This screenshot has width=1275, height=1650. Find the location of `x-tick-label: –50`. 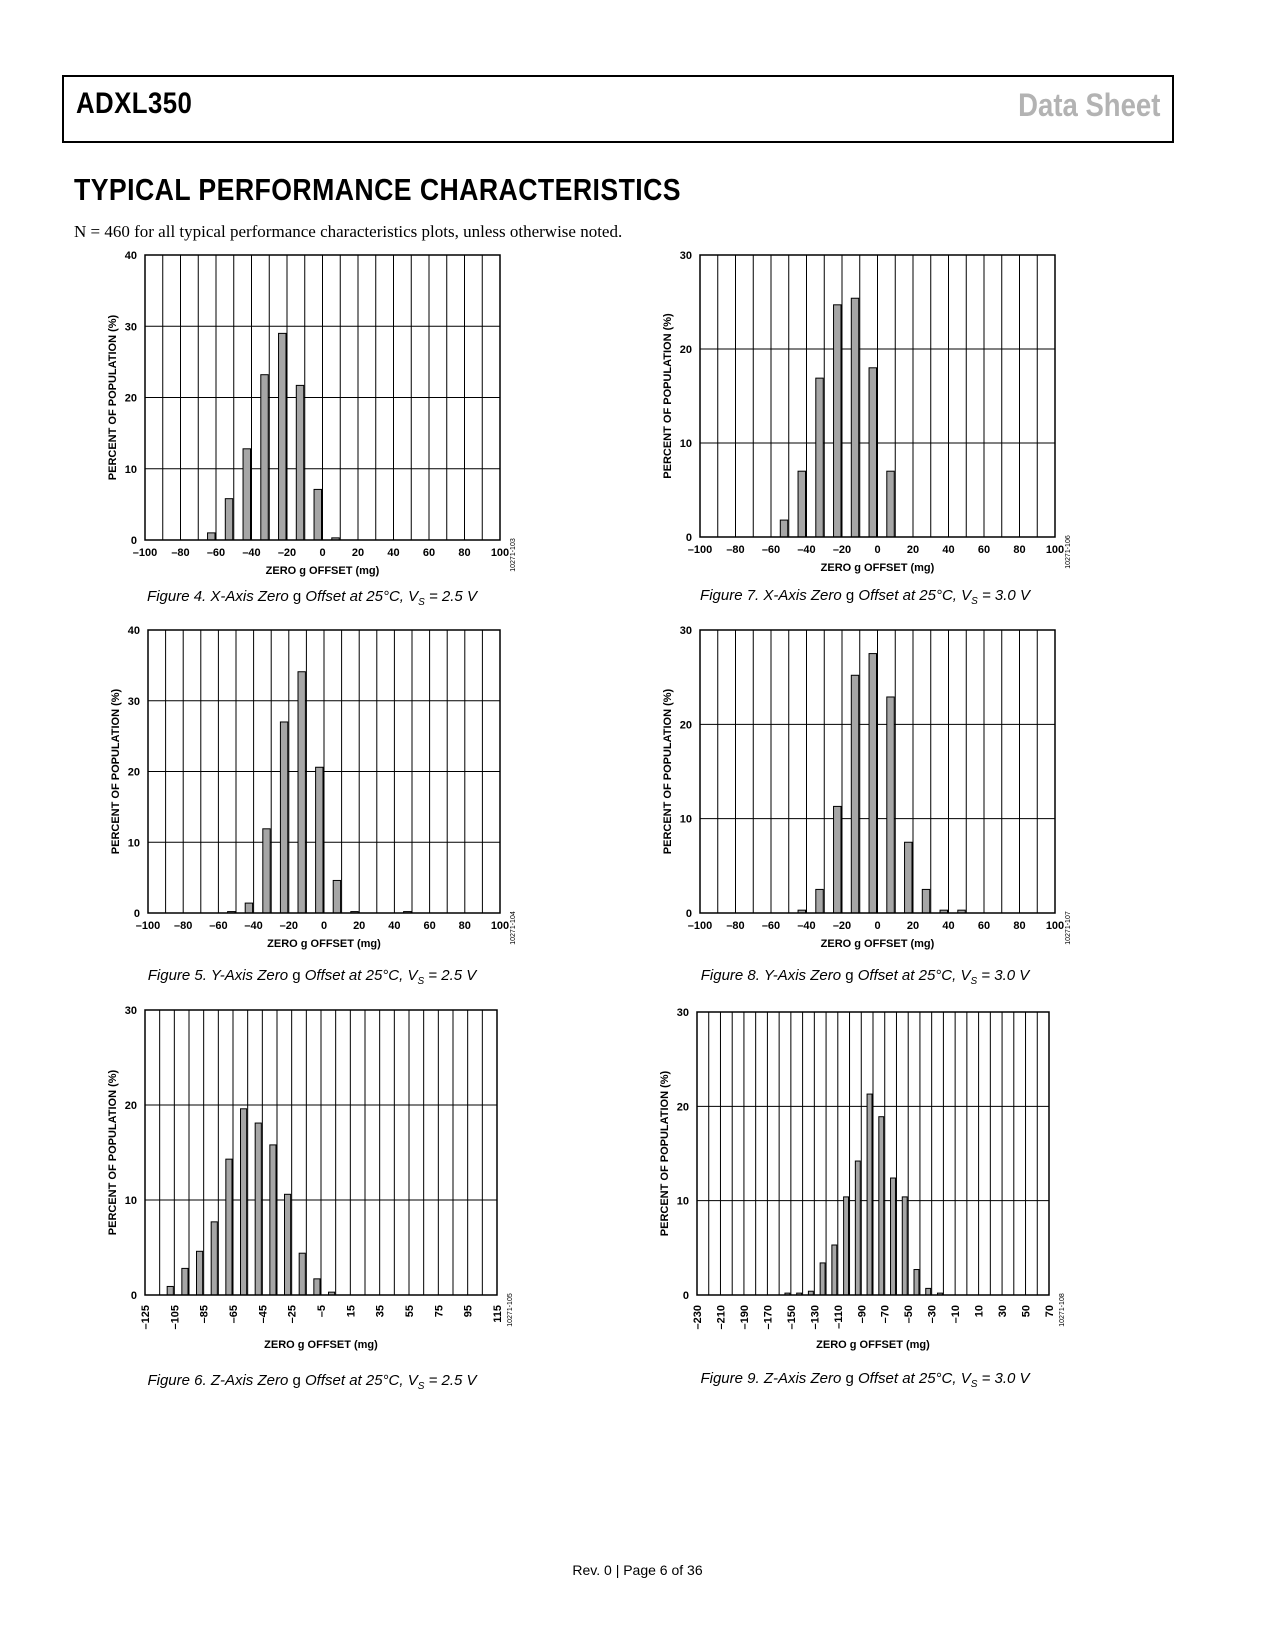

x-tick-label: –50 is located at coordinates (909, 1314).